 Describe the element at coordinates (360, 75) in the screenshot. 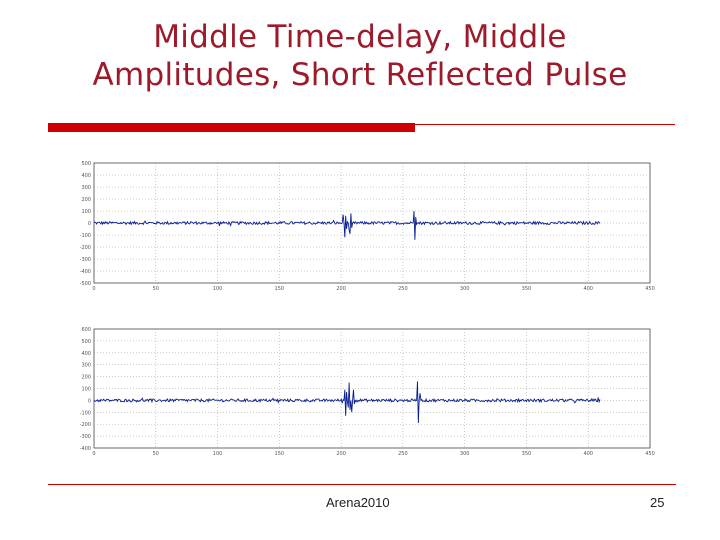

I see `title-line-2: Amplitudes, Short Reflected Pulse` at that location.